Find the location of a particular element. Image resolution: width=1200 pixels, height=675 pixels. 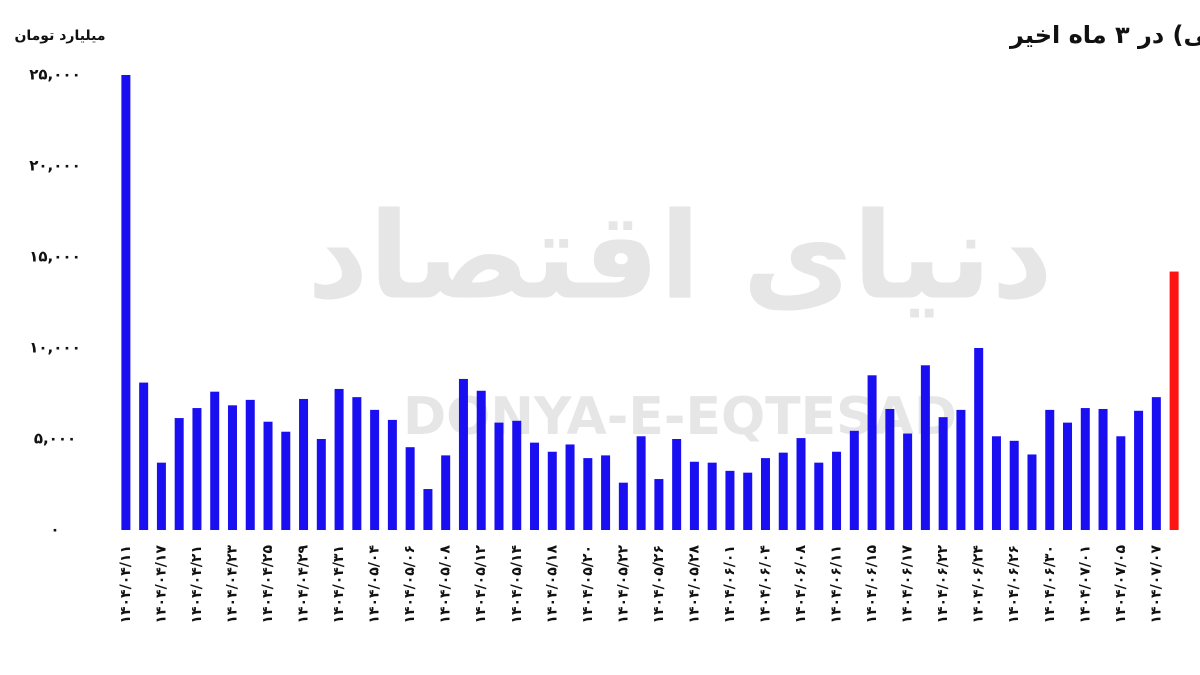

x-tick-label: ۱۴۰۴/۰۶/۱۵ is located at coordinates (872, 584).